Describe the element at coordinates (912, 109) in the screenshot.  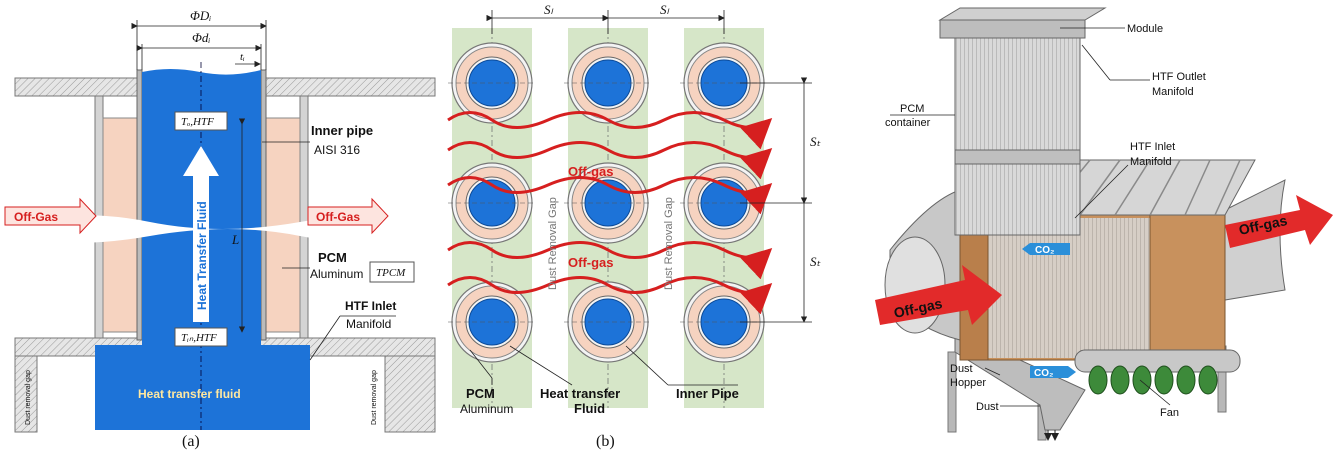
I see `pcm-container-label-1: PCM` at that location.